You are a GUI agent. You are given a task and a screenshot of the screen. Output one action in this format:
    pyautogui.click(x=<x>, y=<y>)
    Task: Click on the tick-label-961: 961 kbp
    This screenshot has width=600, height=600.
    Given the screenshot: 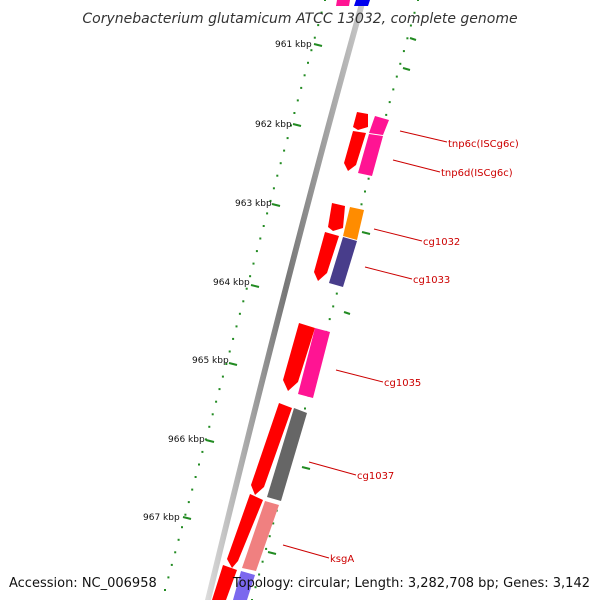 What is the action you would take?
    pyautogui.click(x=293, y=45)
    